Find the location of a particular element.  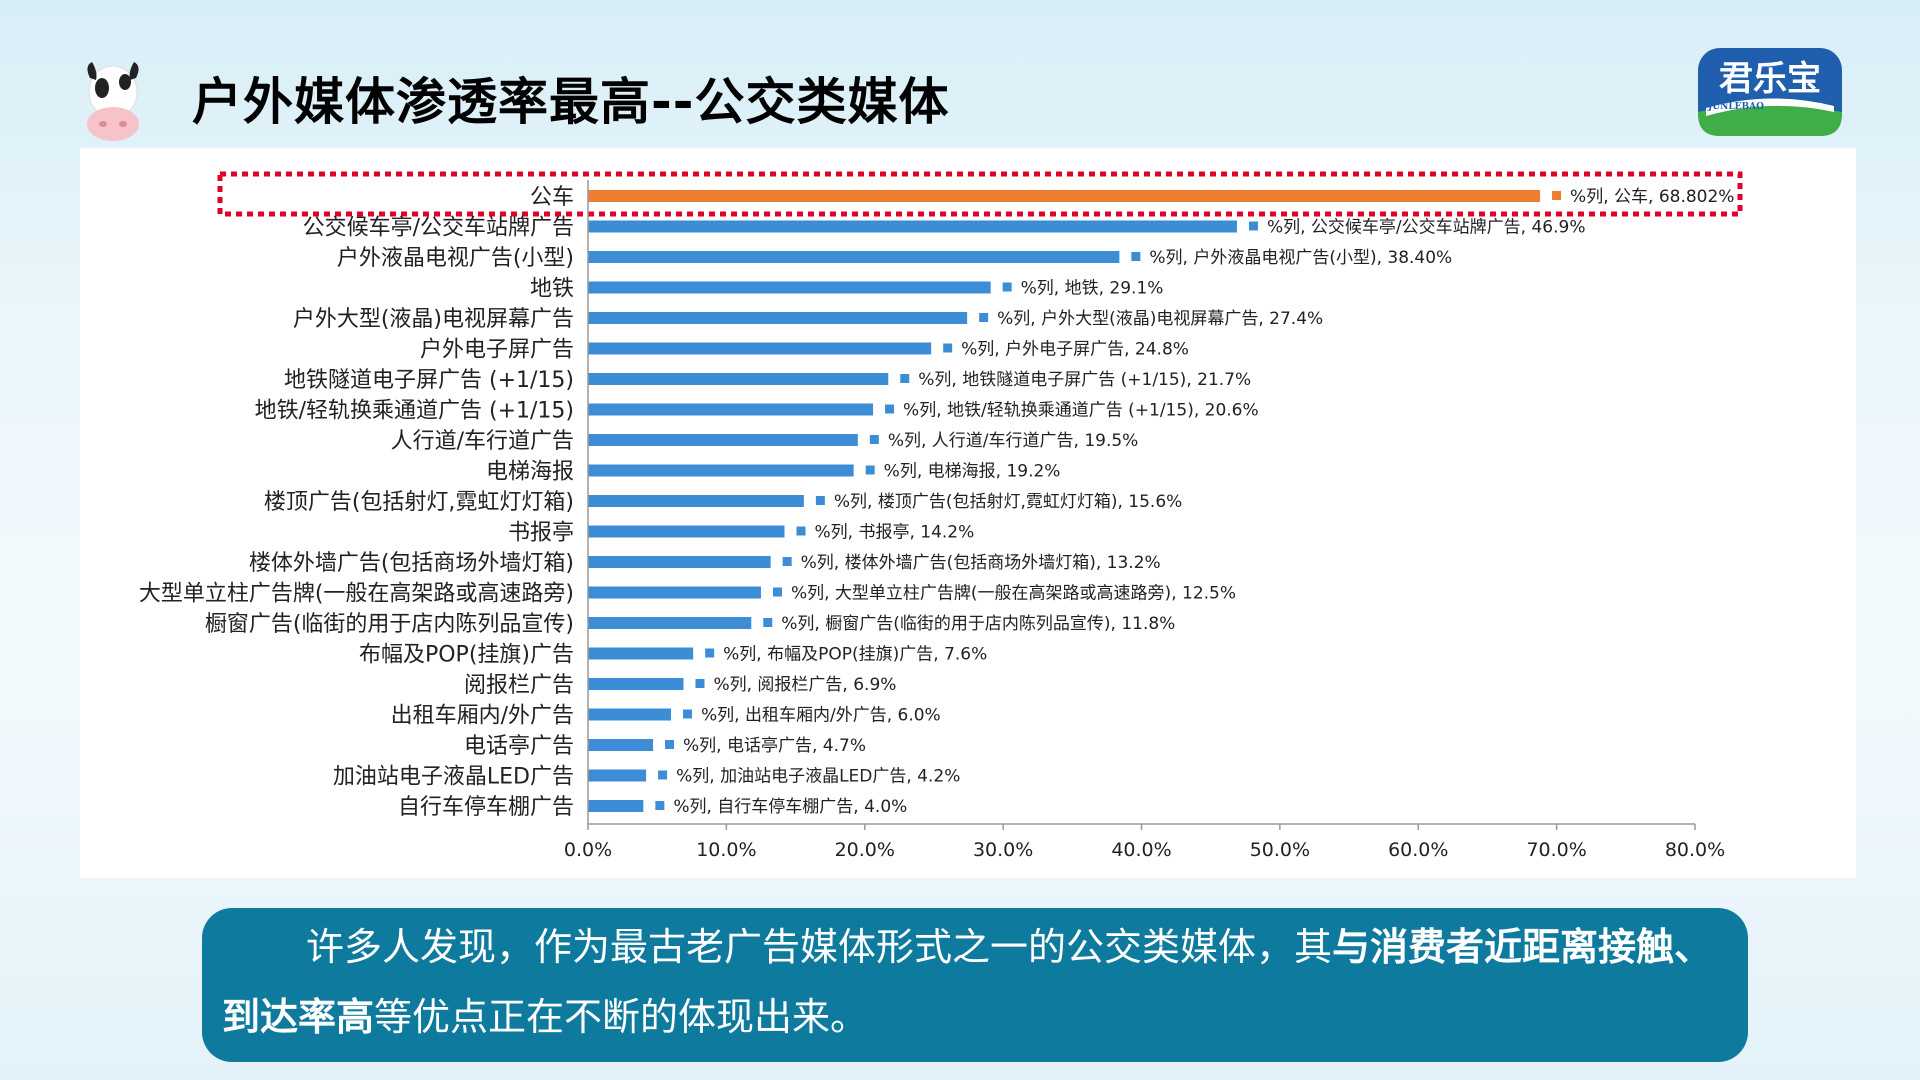

x-tick-label: 80.0% is located at coordinates (1695, 850).